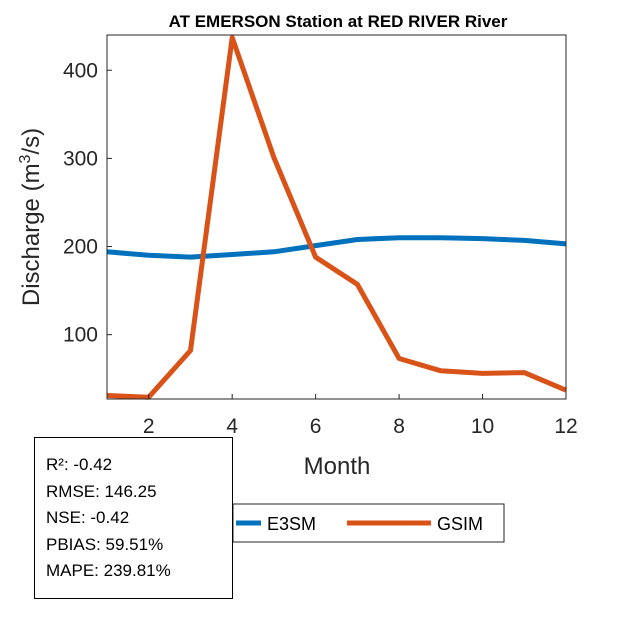 The width and height of the screenshot is (625, 625). What do you see at coordinates (232, 426) in the screenshot?
I see `x-tick-label: 4` at bounding box center [232, 426].